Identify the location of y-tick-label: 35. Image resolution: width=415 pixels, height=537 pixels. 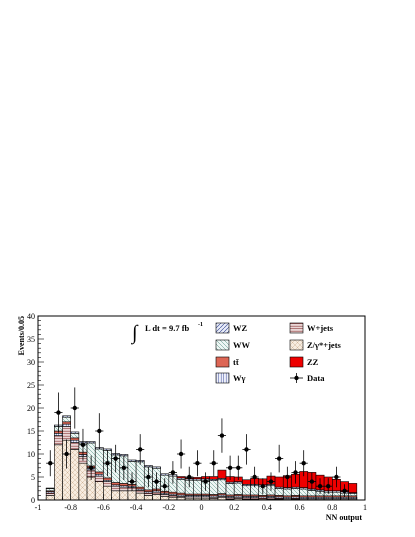
(31, 339).